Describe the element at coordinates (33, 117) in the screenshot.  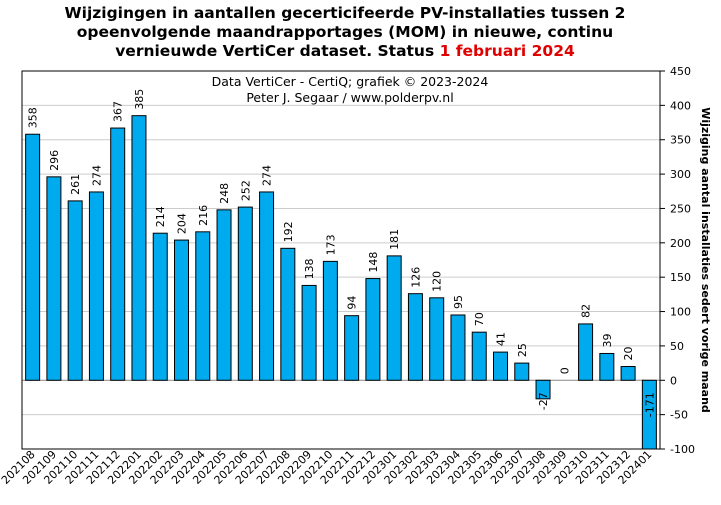
I see `value-label: 358` at that location.